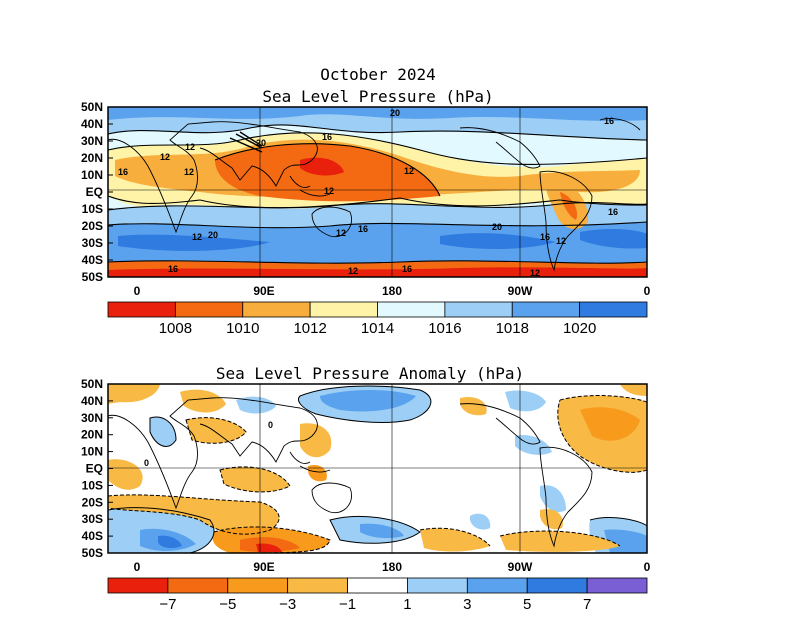 The image size is (800, 618). I want to click on slp-colorbar: 1008 1010 1012 1014 1016 1018 1020, so click(377, 319).